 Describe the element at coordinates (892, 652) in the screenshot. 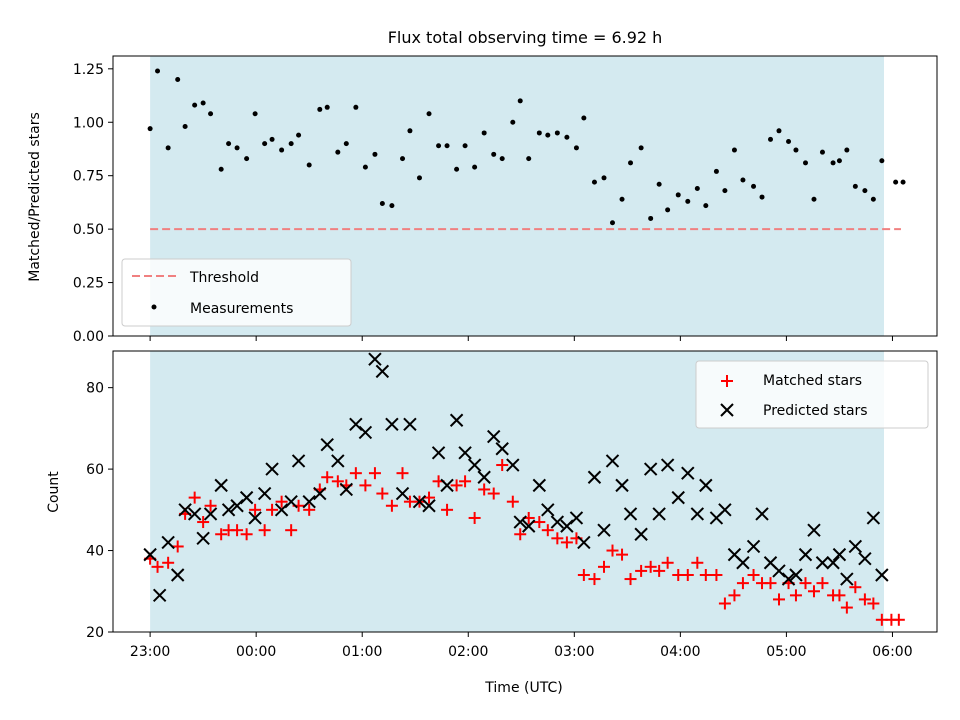

I see `bottom-x-tick-label: 06:00` at that location.